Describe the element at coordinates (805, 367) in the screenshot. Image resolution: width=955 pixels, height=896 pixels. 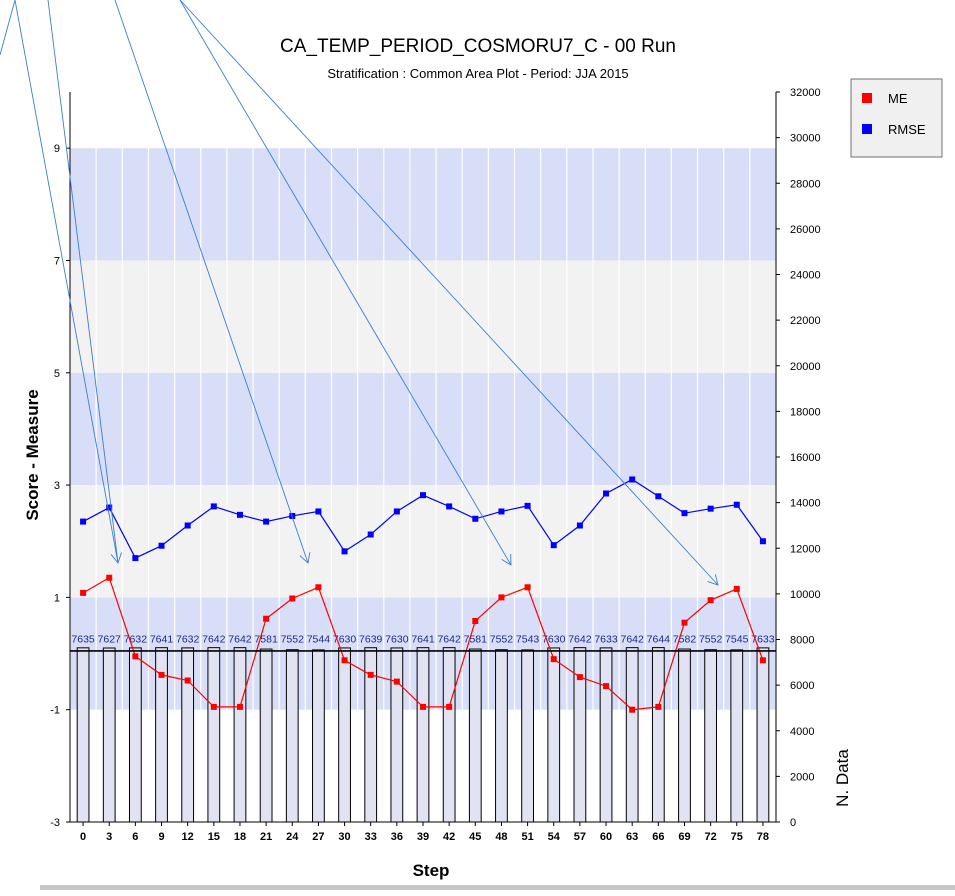
I see `y2-tick-label: 20000` at that location.